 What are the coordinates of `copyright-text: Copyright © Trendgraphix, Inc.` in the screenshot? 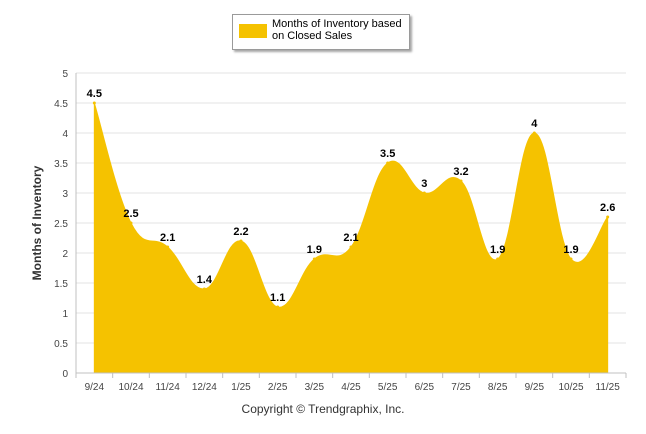 It's located at (323, 409).